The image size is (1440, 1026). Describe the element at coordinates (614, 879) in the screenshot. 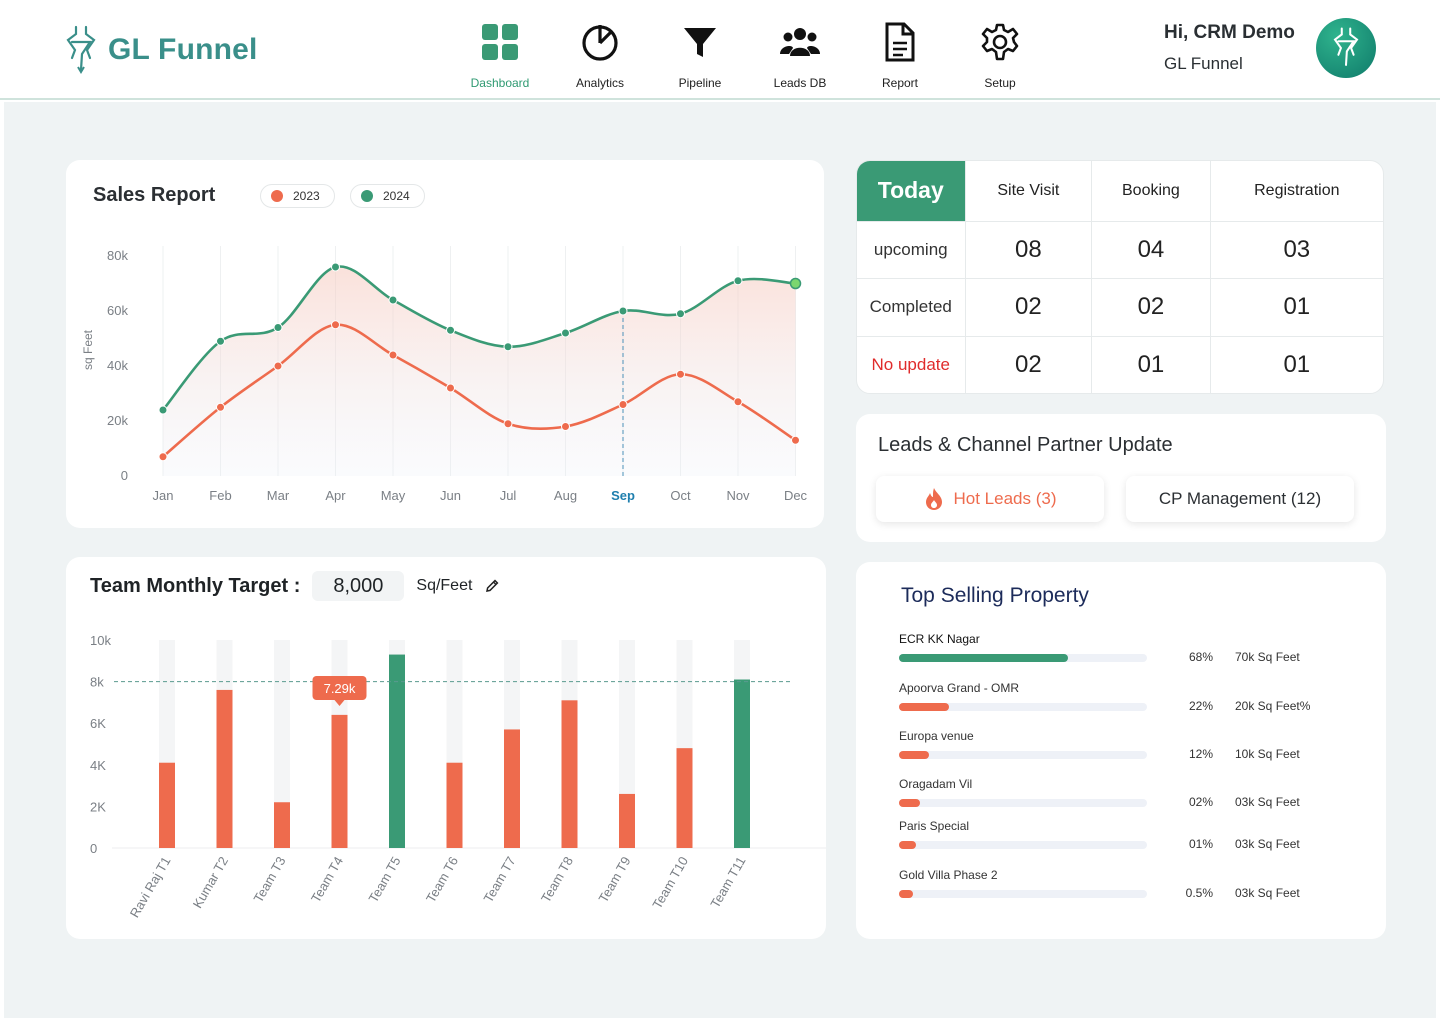

I see `x-tick-label: Team T9` at that location.